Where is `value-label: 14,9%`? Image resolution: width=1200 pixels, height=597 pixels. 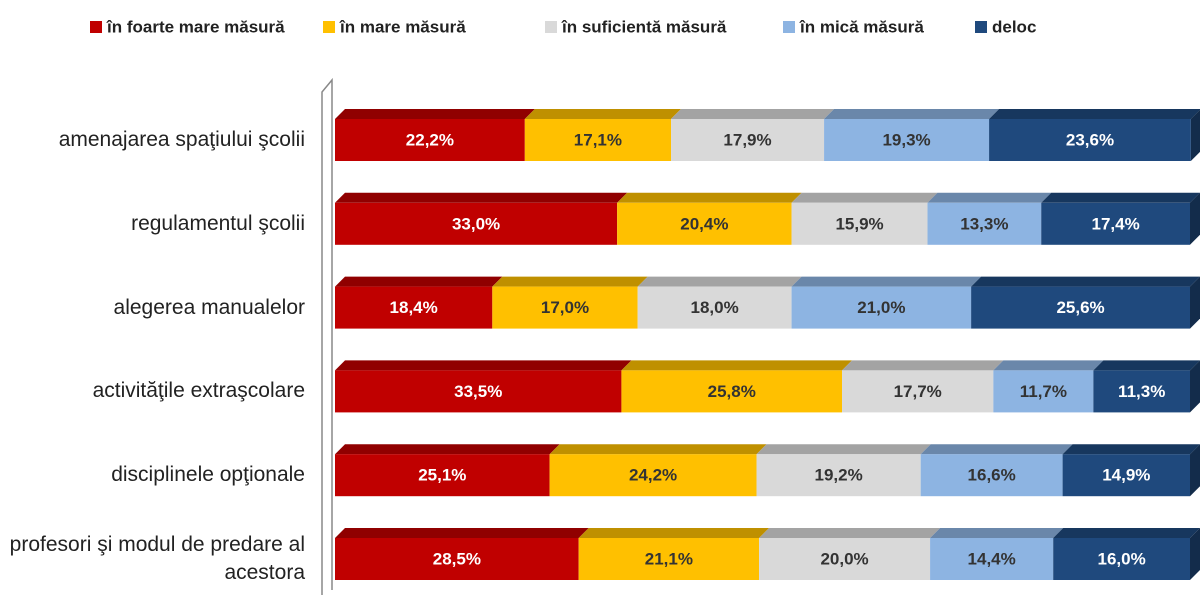
value-label: 14,9% is located at coordinates (1126, 475).